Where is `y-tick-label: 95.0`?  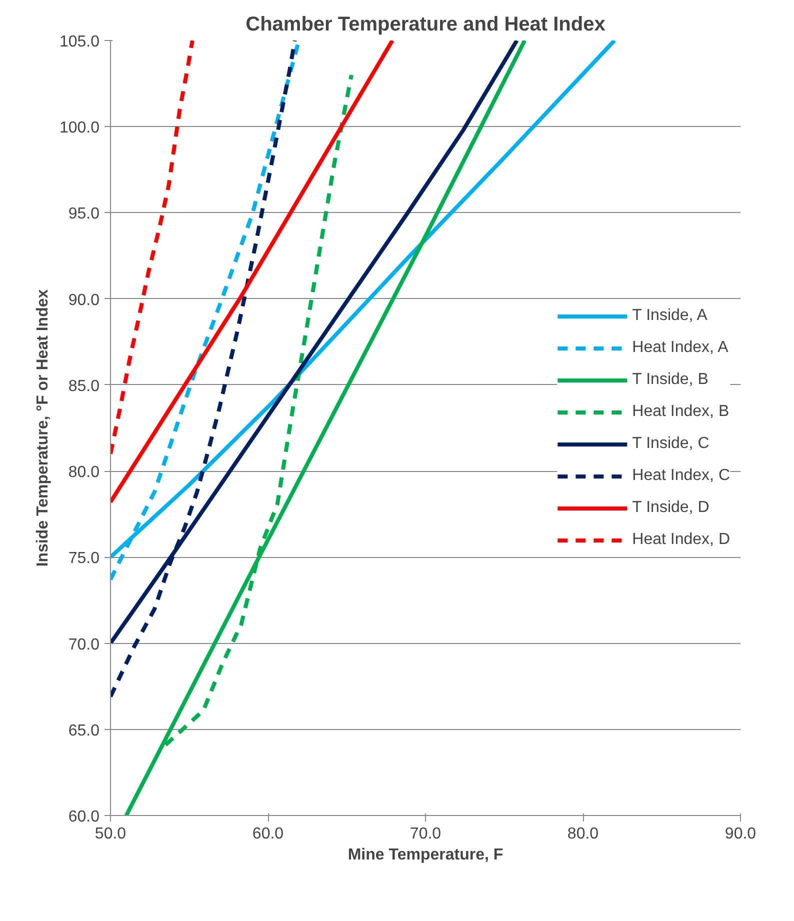 y-tick-label: 95.0 is located at coordinates (84, 214).